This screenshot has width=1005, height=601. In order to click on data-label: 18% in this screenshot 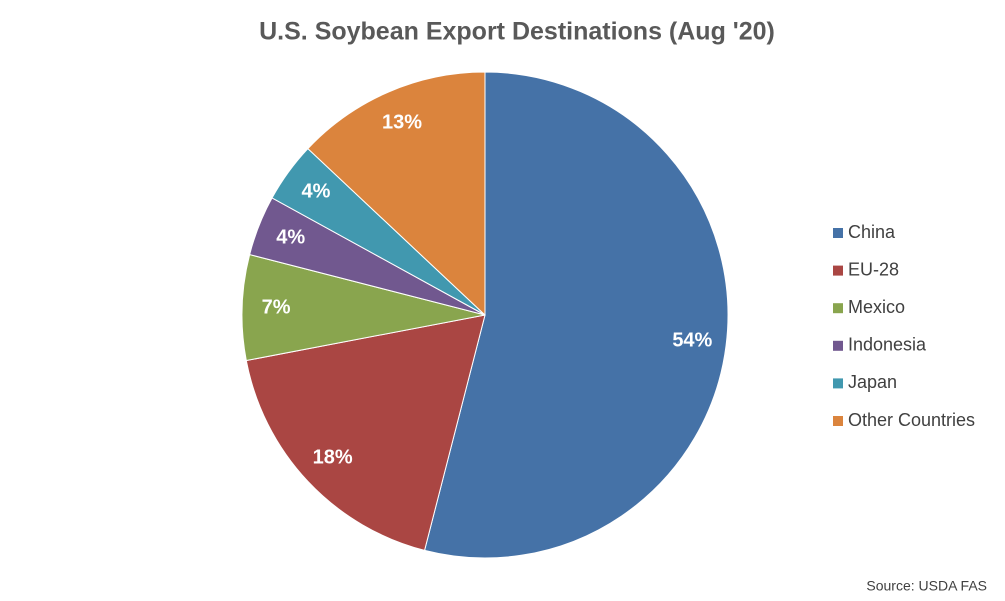, I will do `click(333, 457)`.